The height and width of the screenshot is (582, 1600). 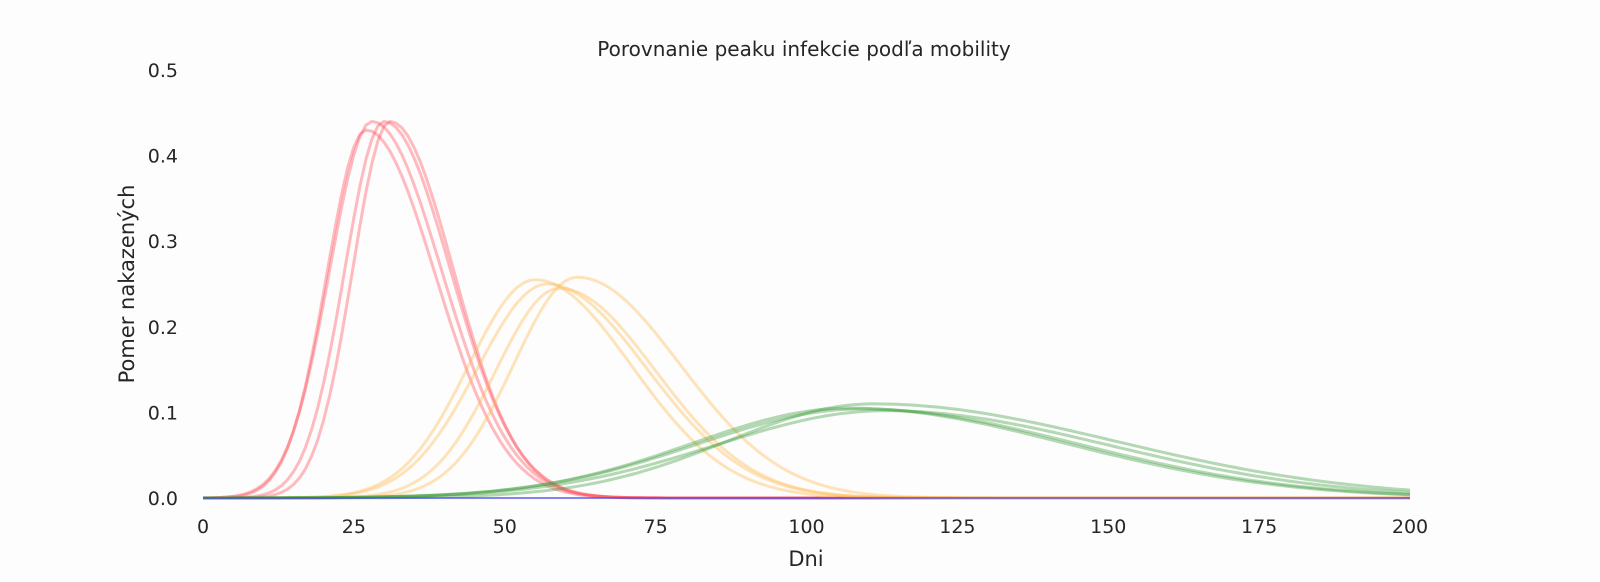 I want to click on y-tick-label: 0.0, so click(x=163, y=499).